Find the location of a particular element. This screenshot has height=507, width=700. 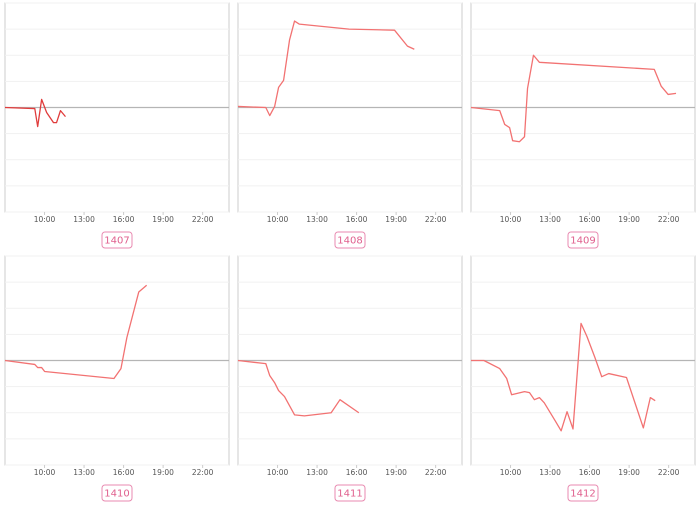

badge-label: 1412 is located at coordinates (582, 494).